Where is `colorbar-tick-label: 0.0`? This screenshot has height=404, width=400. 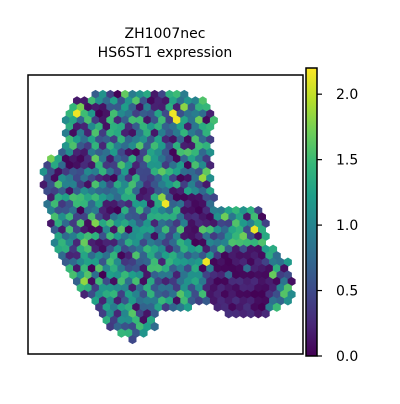
colorbar-tick-label: 0.0 is located at coordinates (347, 357).